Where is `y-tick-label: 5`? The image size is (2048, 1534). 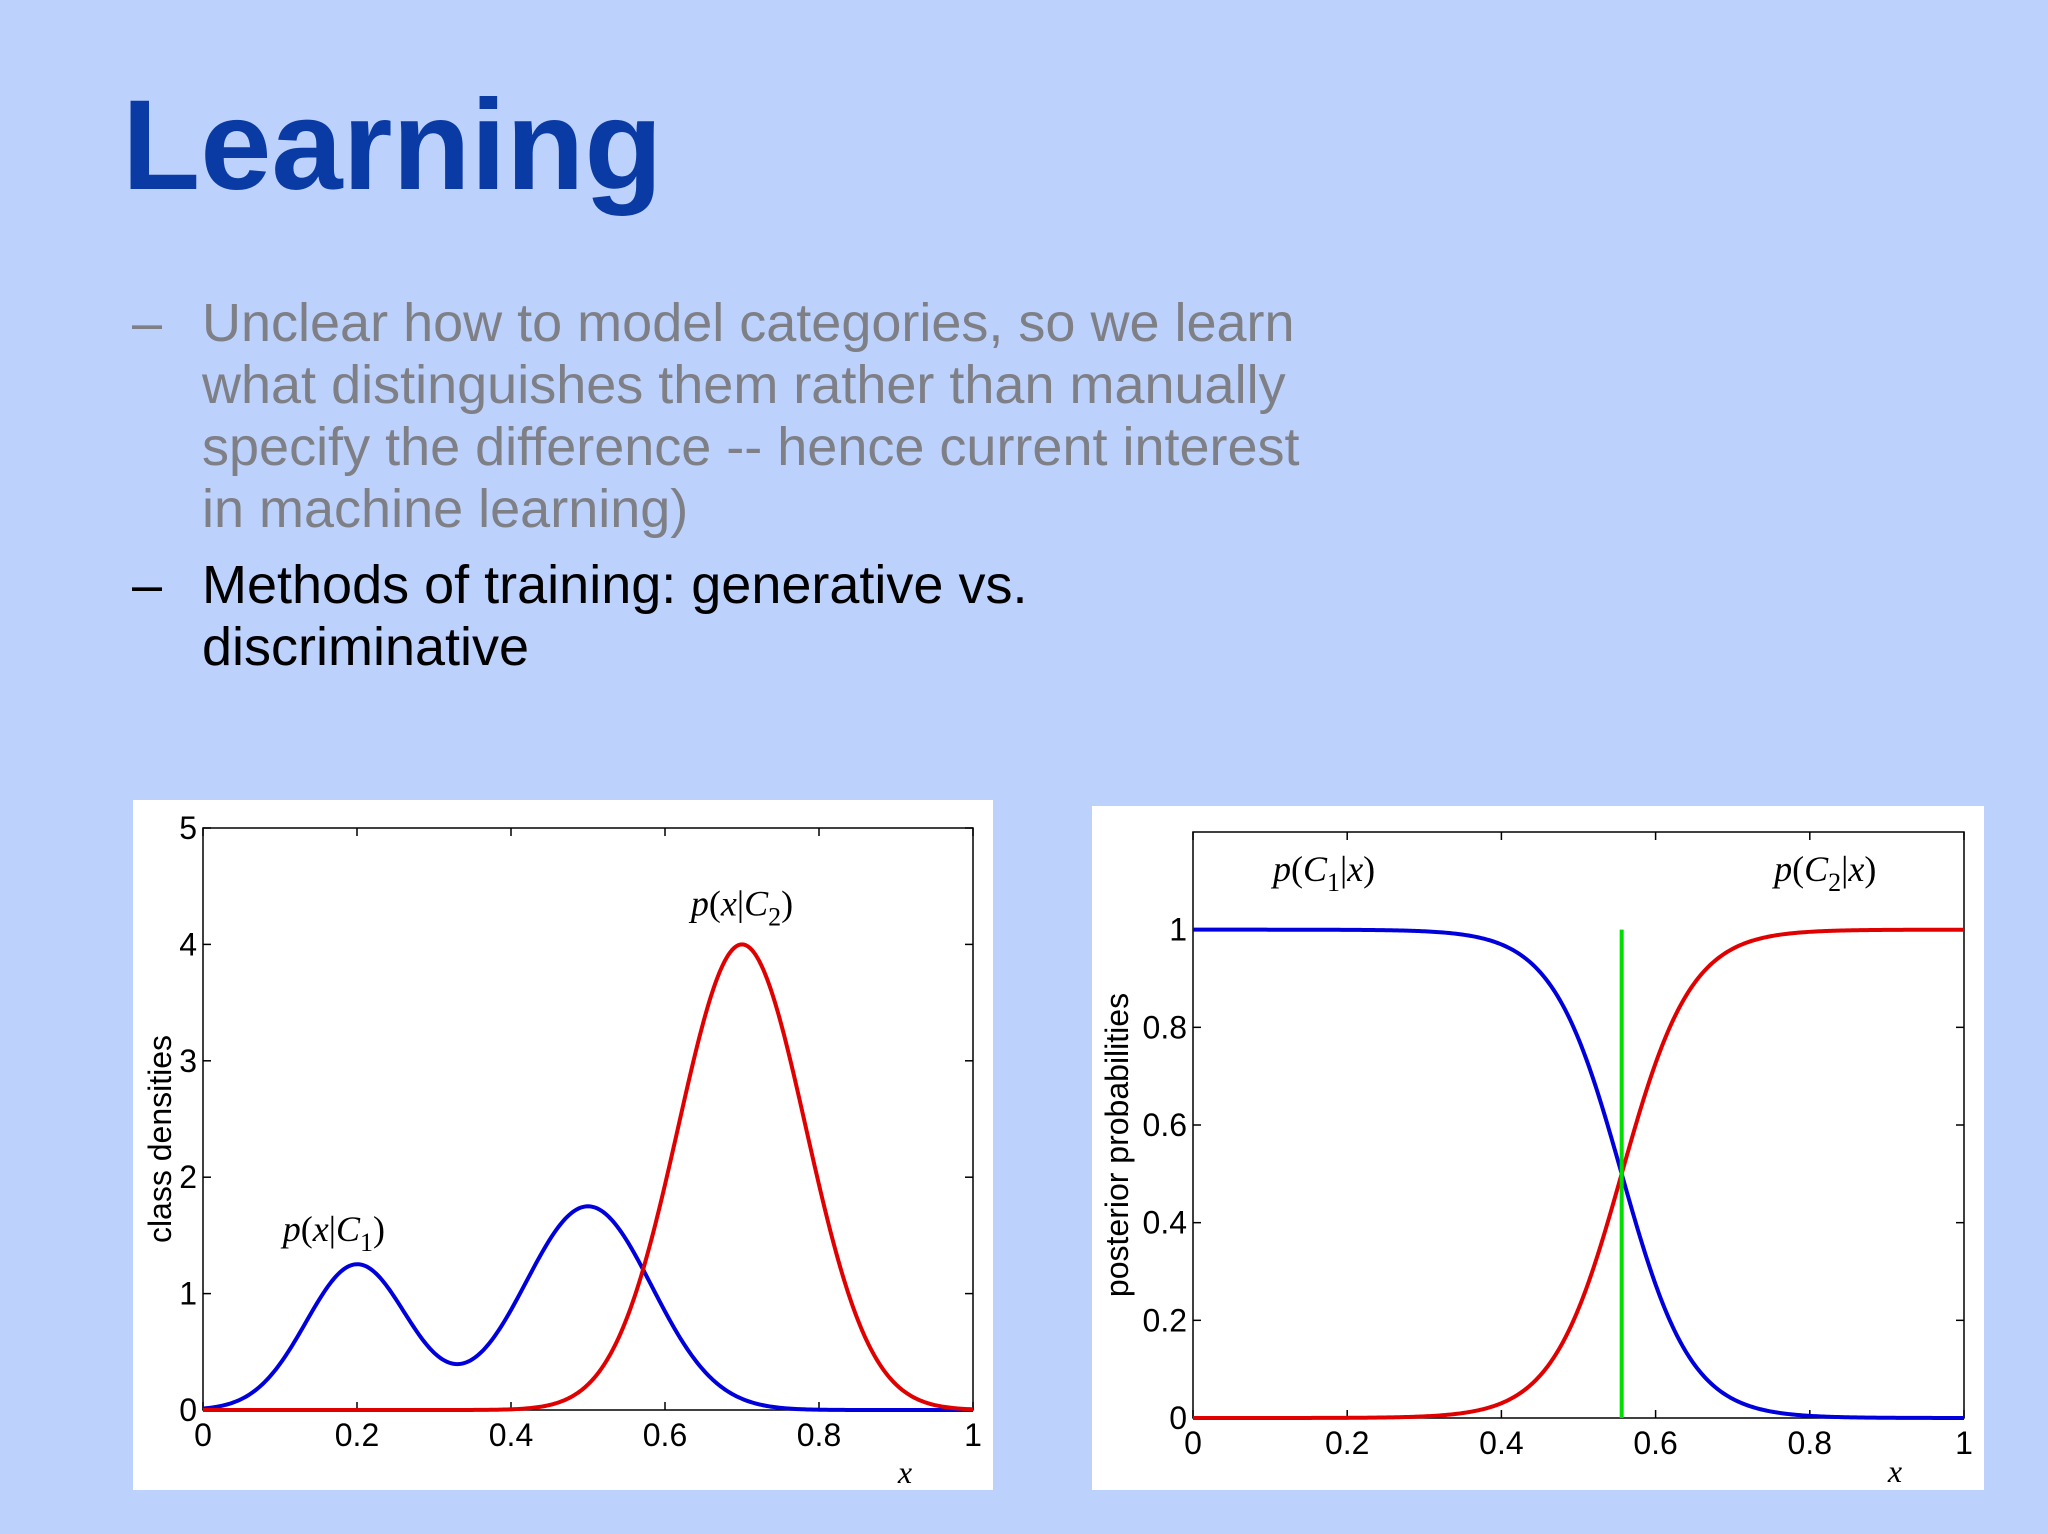
y-tick-label: 5 is located at coordinates (188, 828).